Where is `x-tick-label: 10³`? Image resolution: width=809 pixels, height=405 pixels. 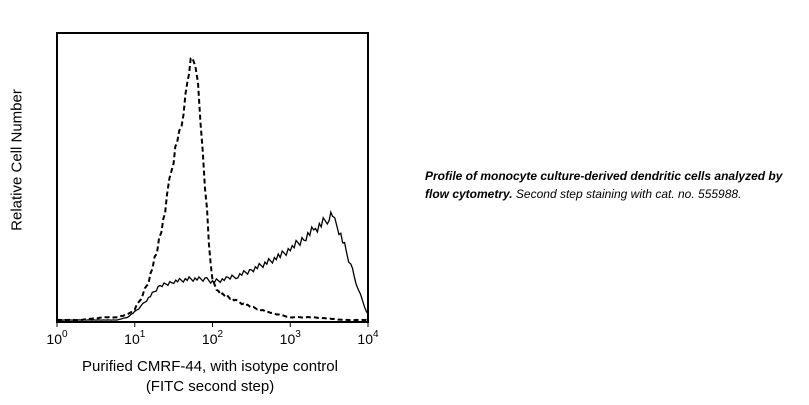 x-tick-label: 10³ is located at coordinates (291, 338).